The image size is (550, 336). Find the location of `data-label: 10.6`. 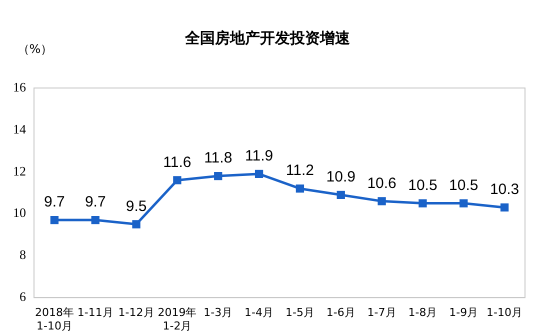

data-label: 10.6 is located at coordinates (381, 183).